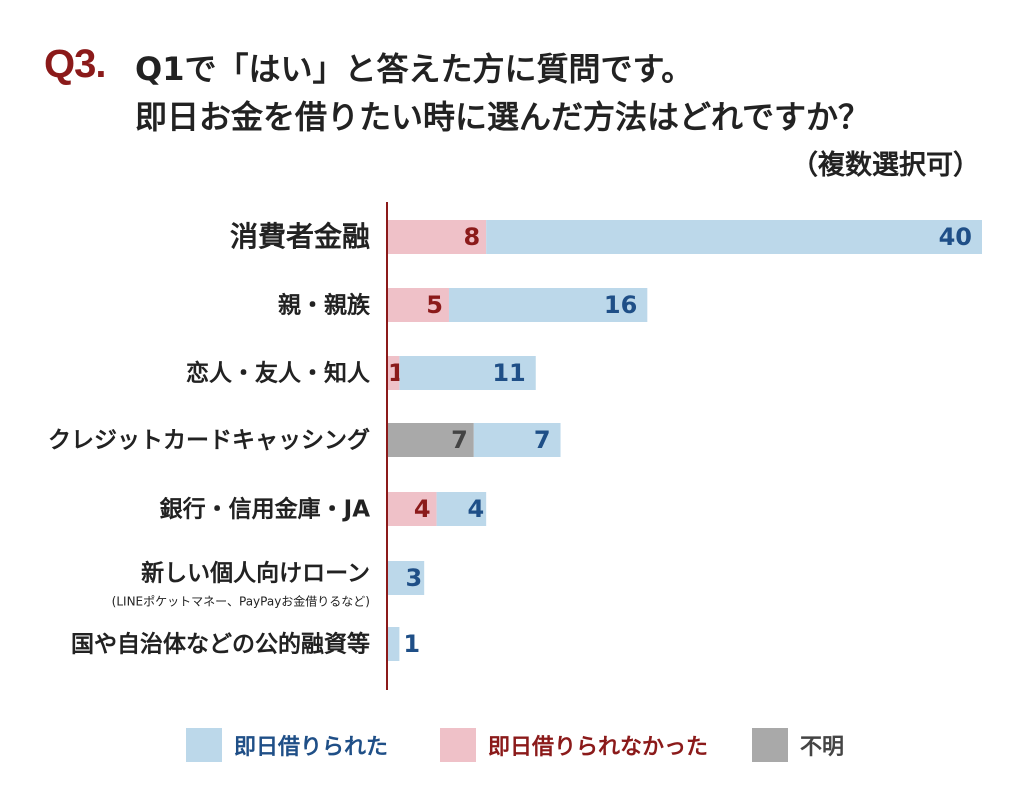 The width and height of the screenshot is (1024, 811). I want to click on title-note: （複数選択可）, so click(885, 165).